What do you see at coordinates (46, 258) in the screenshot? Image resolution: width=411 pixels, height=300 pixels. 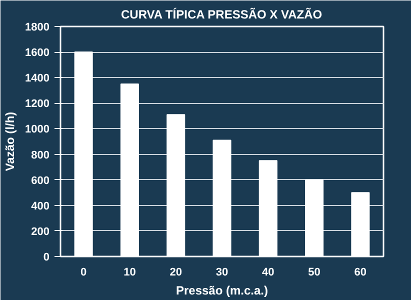 I see `y-tick-label: 0` at bounding box center [46, 258].